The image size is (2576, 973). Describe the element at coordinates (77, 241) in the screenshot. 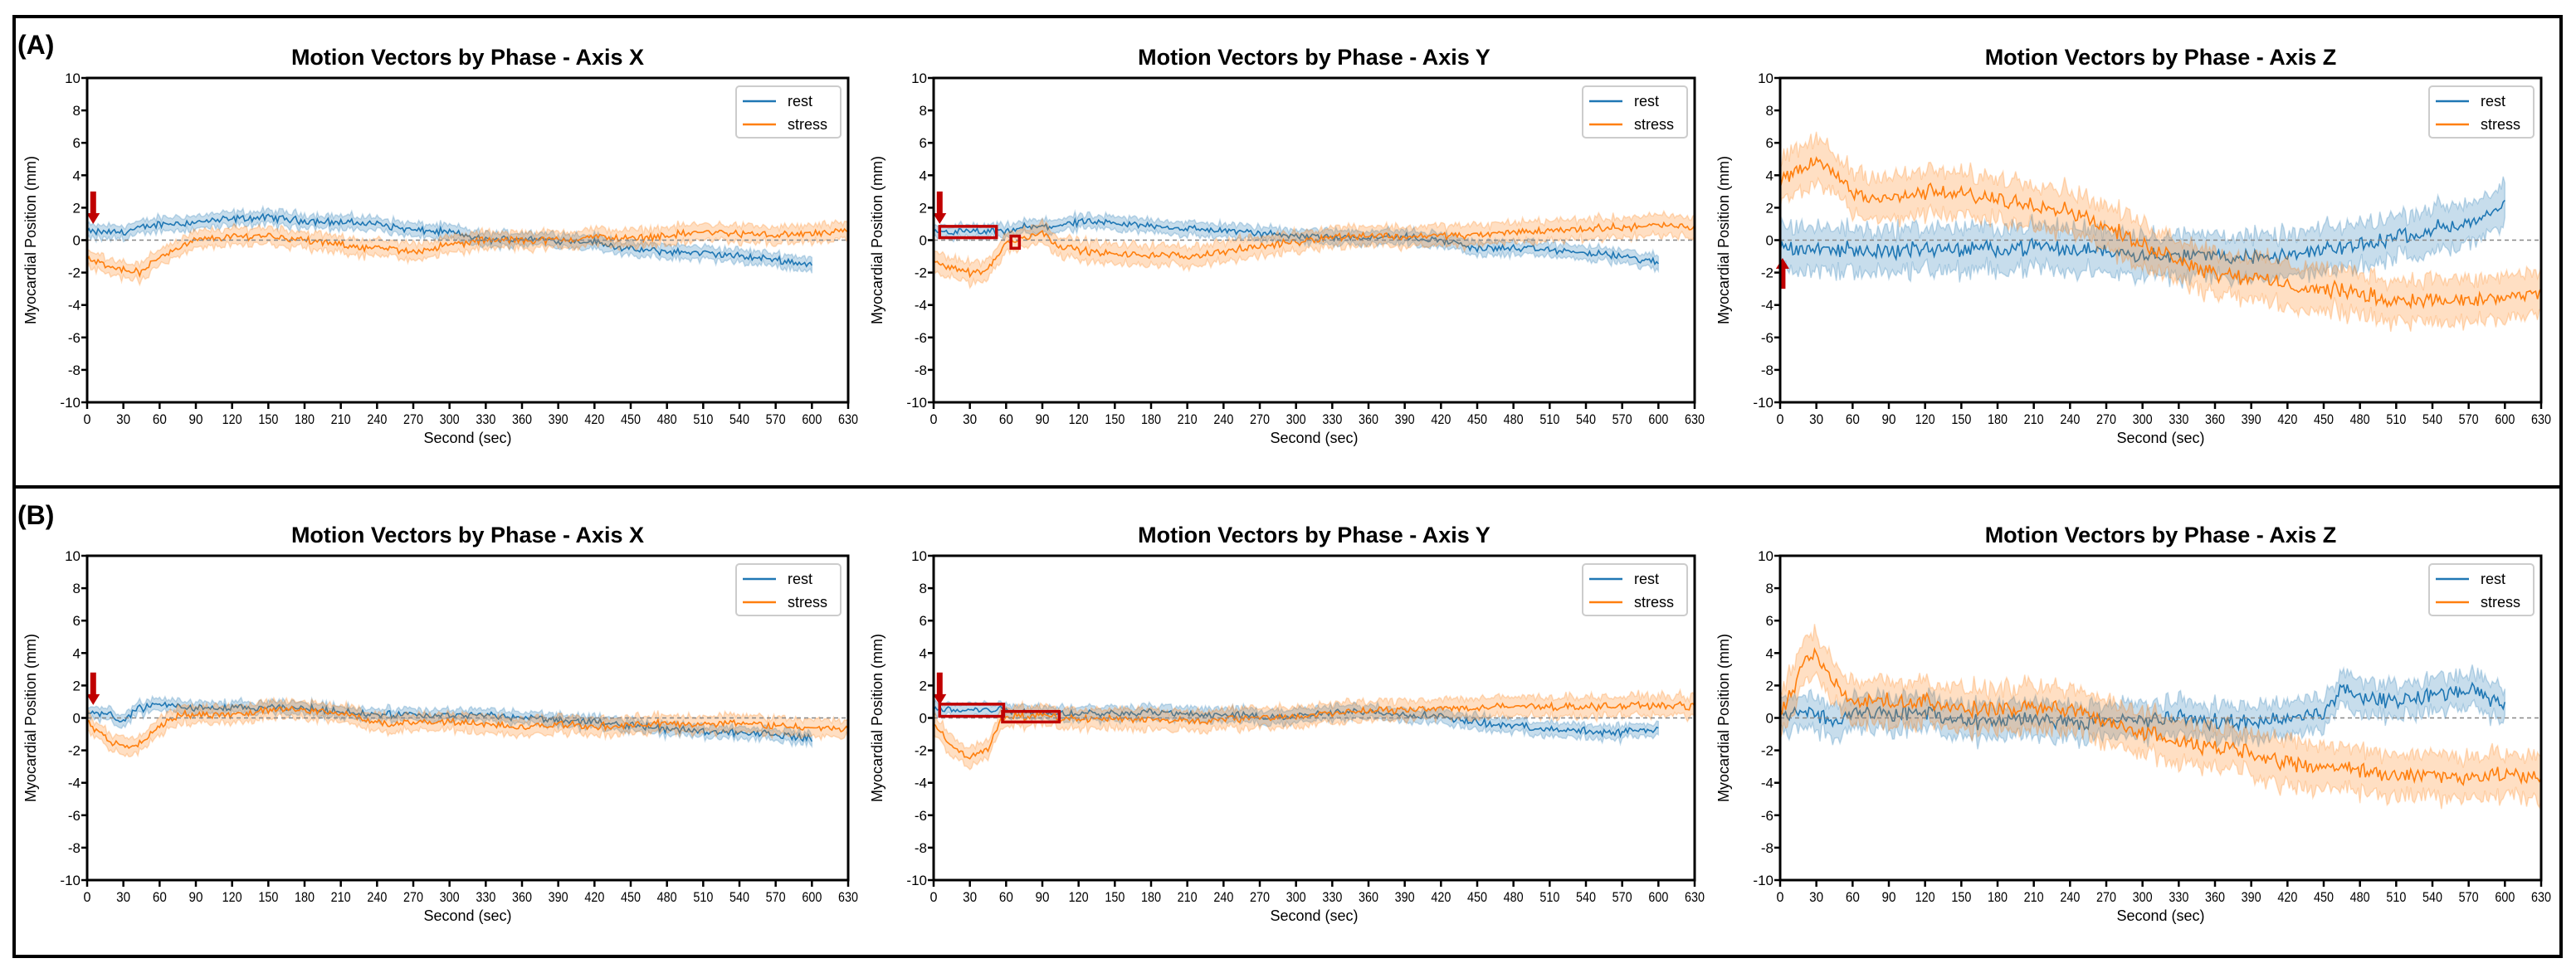

I see `y-tick-label: 0` at that location.